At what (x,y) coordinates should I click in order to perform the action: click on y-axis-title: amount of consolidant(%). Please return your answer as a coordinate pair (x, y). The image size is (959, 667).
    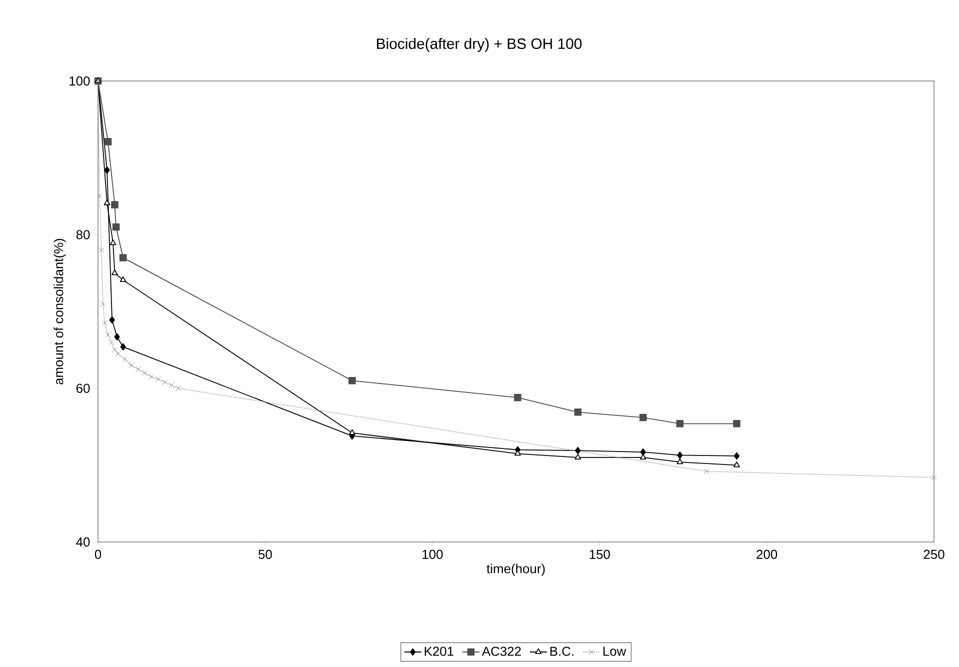
    Looking at the image, I should click on (60, 311).